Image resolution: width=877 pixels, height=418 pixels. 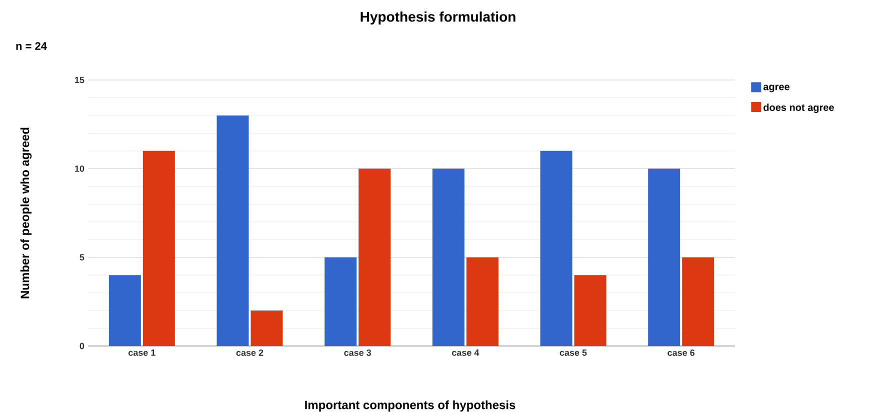 I want to click on chart-title: Hypothesis formulation, so click(x=438, y=18).